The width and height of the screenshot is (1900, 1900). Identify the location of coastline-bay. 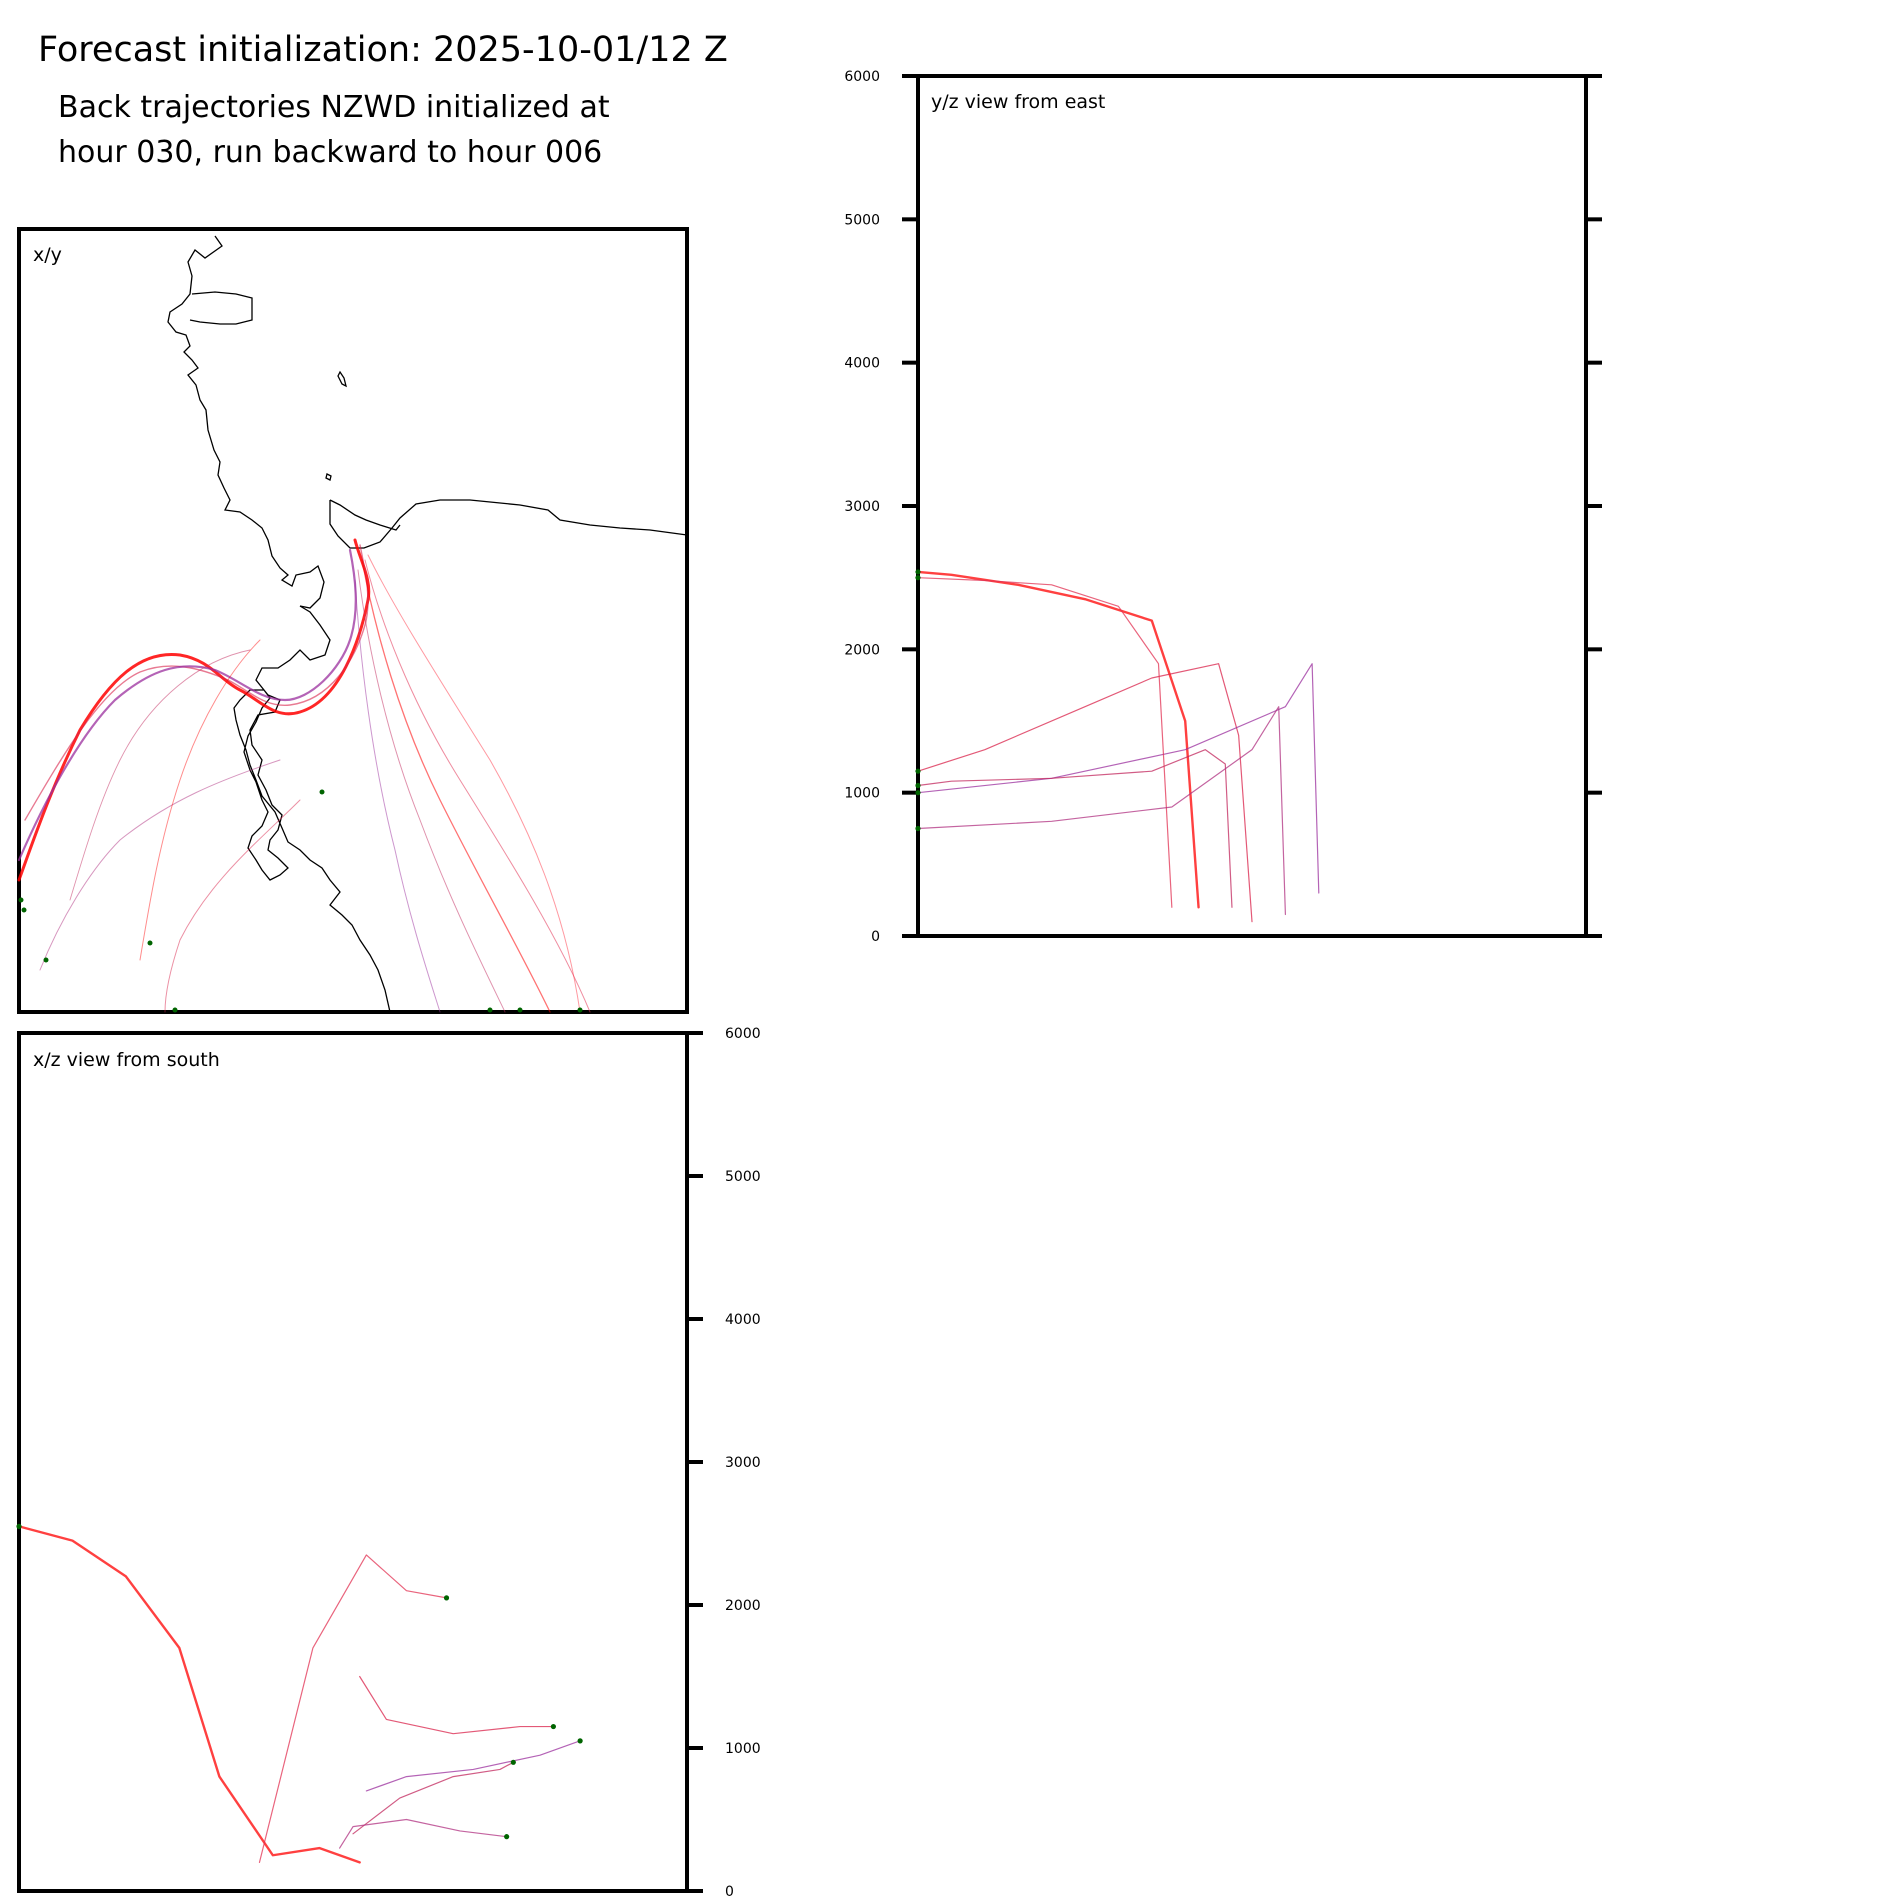
(365, 515).